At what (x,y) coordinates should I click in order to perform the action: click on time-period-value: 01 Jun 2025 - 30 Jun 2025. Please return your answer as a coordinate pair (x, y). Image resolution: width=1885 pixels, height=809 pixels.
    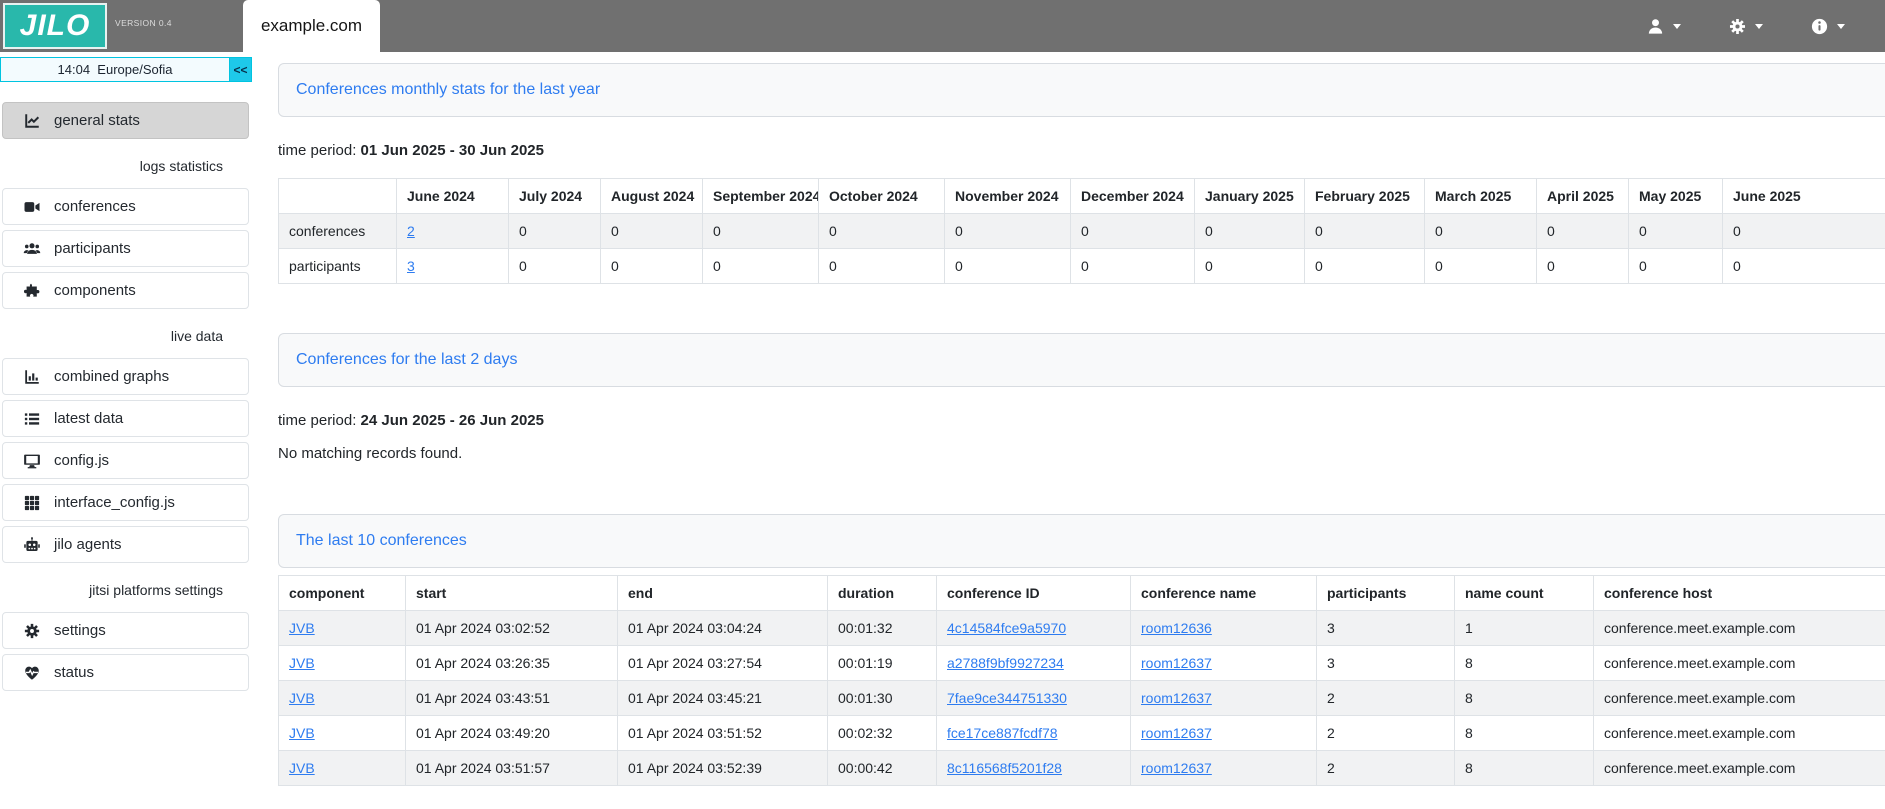
    Looking at the image, I should click on (452, 150).